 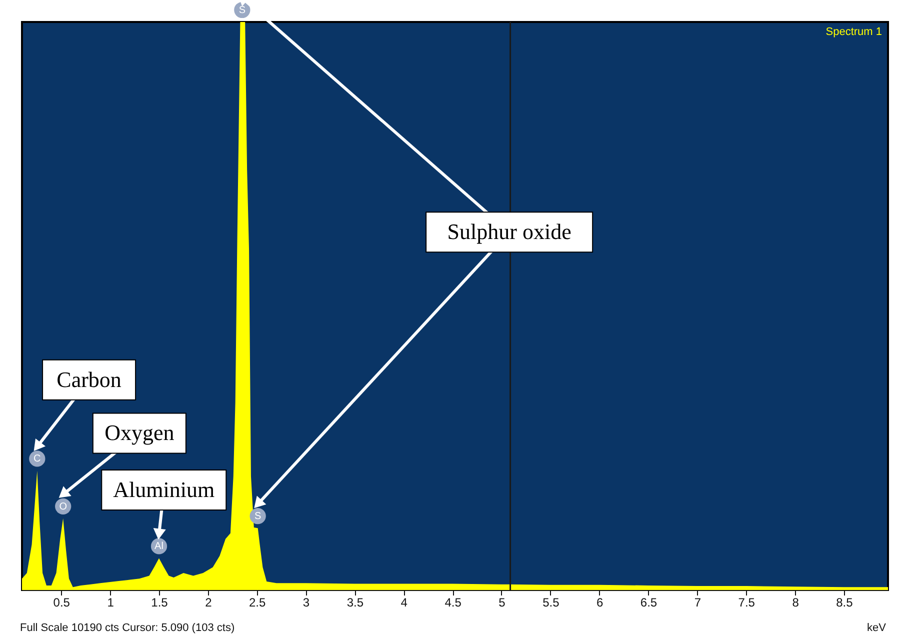 I want to click on x-tick-label: 8.5, so click(x=845, y=603).